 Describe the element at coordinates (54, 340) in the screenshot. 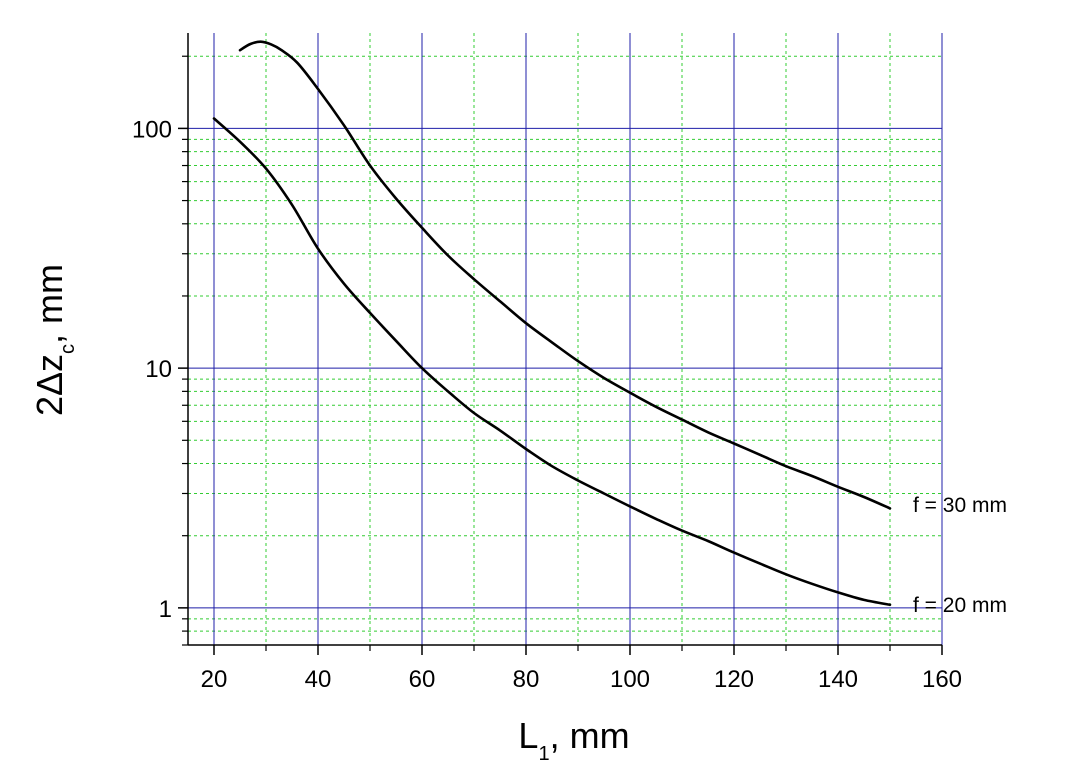

I see `y-axis-title: 2Δzc, mm` at that location.